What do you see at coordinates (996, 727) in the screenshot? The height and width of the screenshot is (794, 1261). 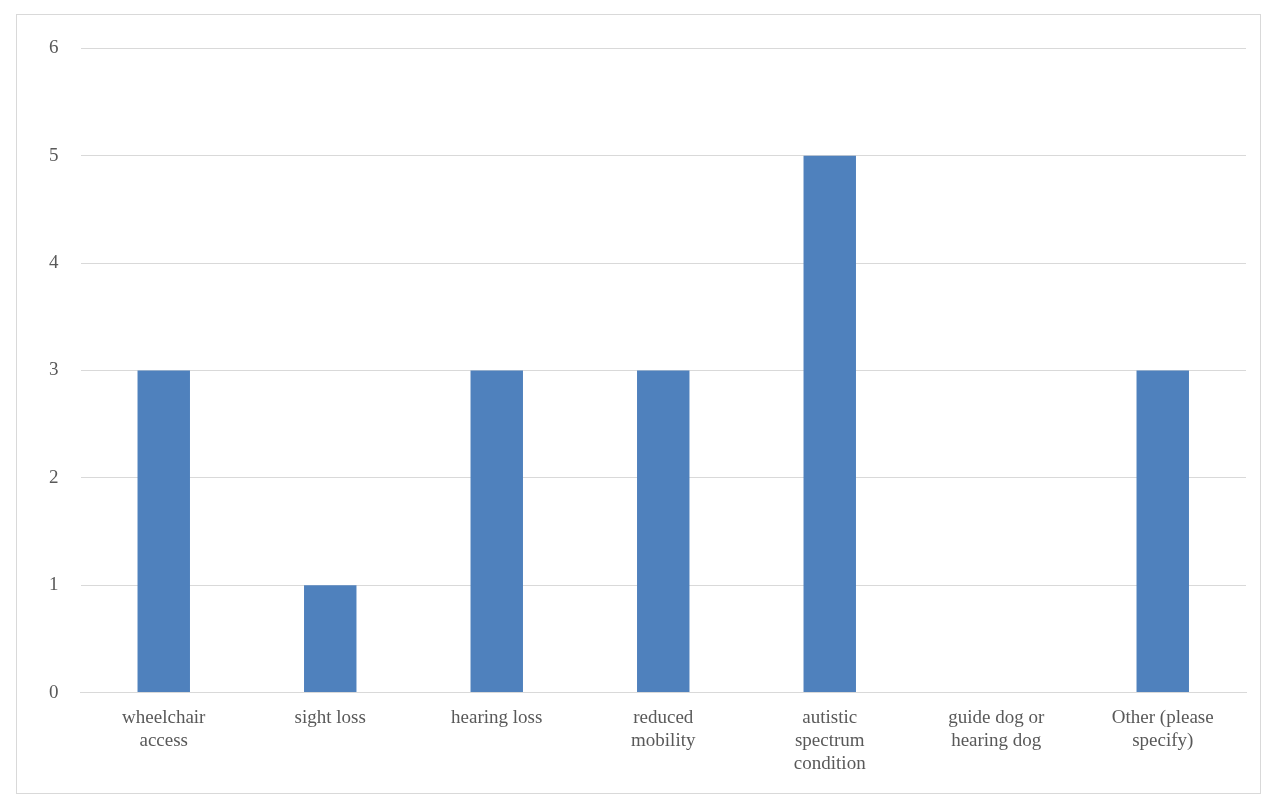 I see `x-tick-label: guide dog or hearing dog` at bounding box center [996, 727].